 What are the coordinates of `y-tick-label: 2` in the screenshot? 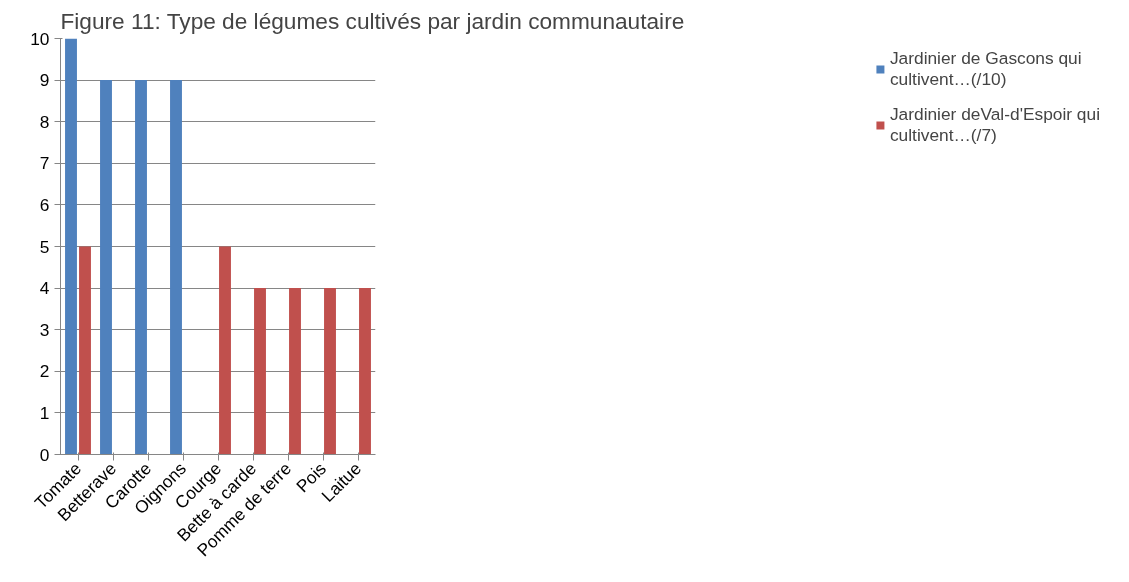 It's located at (44, 371).